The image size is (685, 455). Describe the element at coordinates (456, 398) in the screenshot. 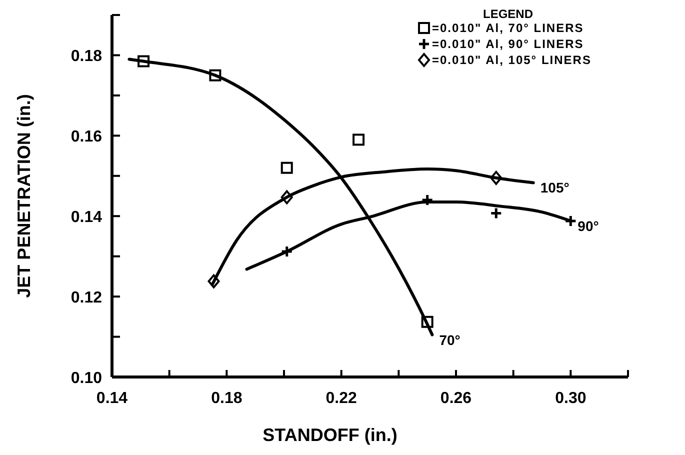

I see `x-tick-label: 0.26` at that location.